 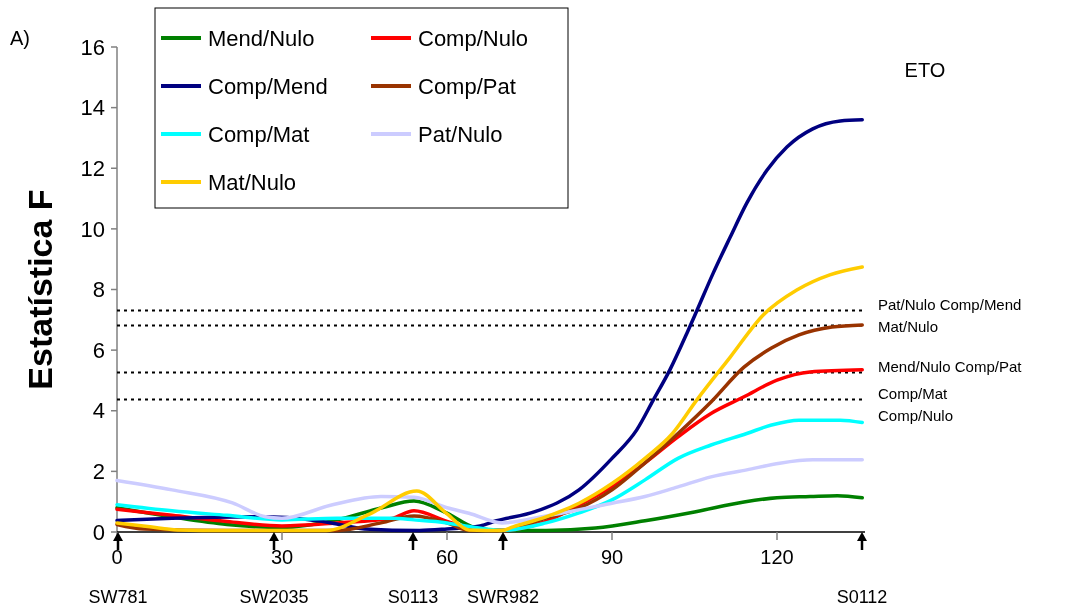 I want to click on legend-label: Mat/Nulo, so click(x=252, y=182).